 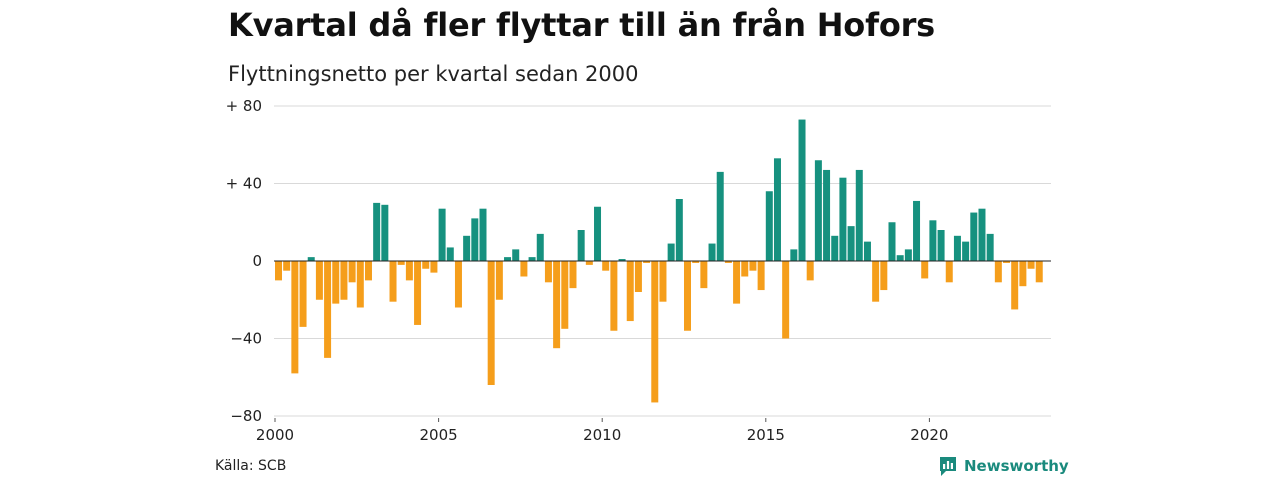 What do you see at coordinates (246, 416) in the screenshot?
I see `y-tick-label: −80` at bounding box center [246, 416].